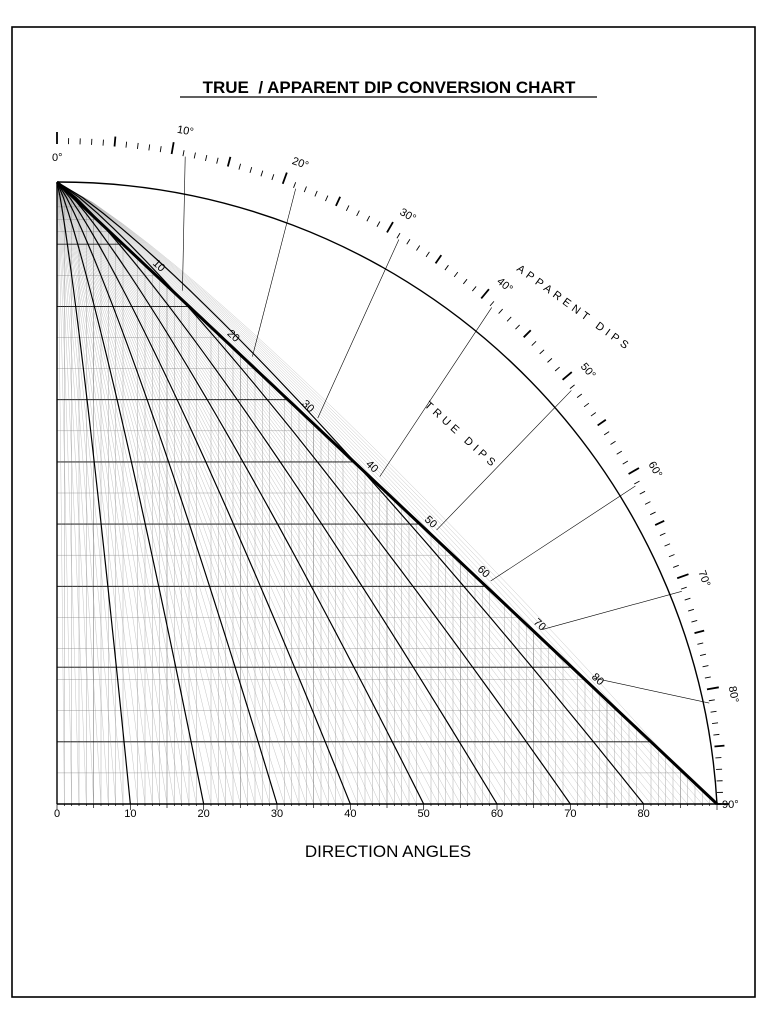  I want to click on apparent-dip-label: 50°, so click(588, 371).